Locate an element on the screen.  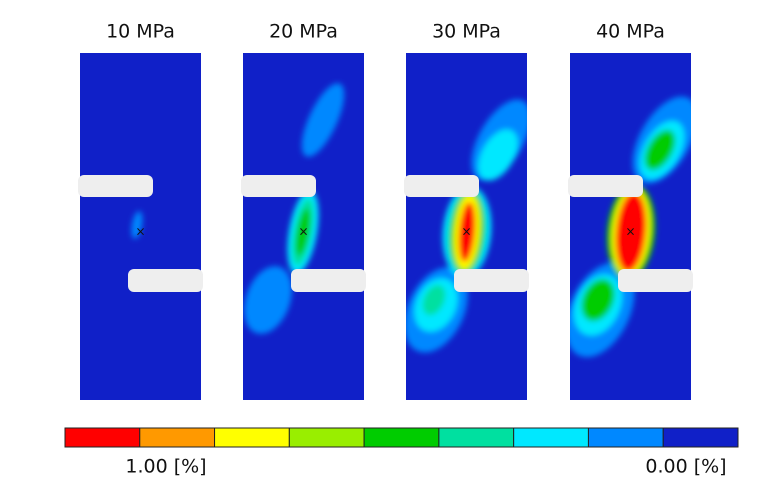
colorbar-left-label: 1.00 [%] is located at coordinates (165, 467).